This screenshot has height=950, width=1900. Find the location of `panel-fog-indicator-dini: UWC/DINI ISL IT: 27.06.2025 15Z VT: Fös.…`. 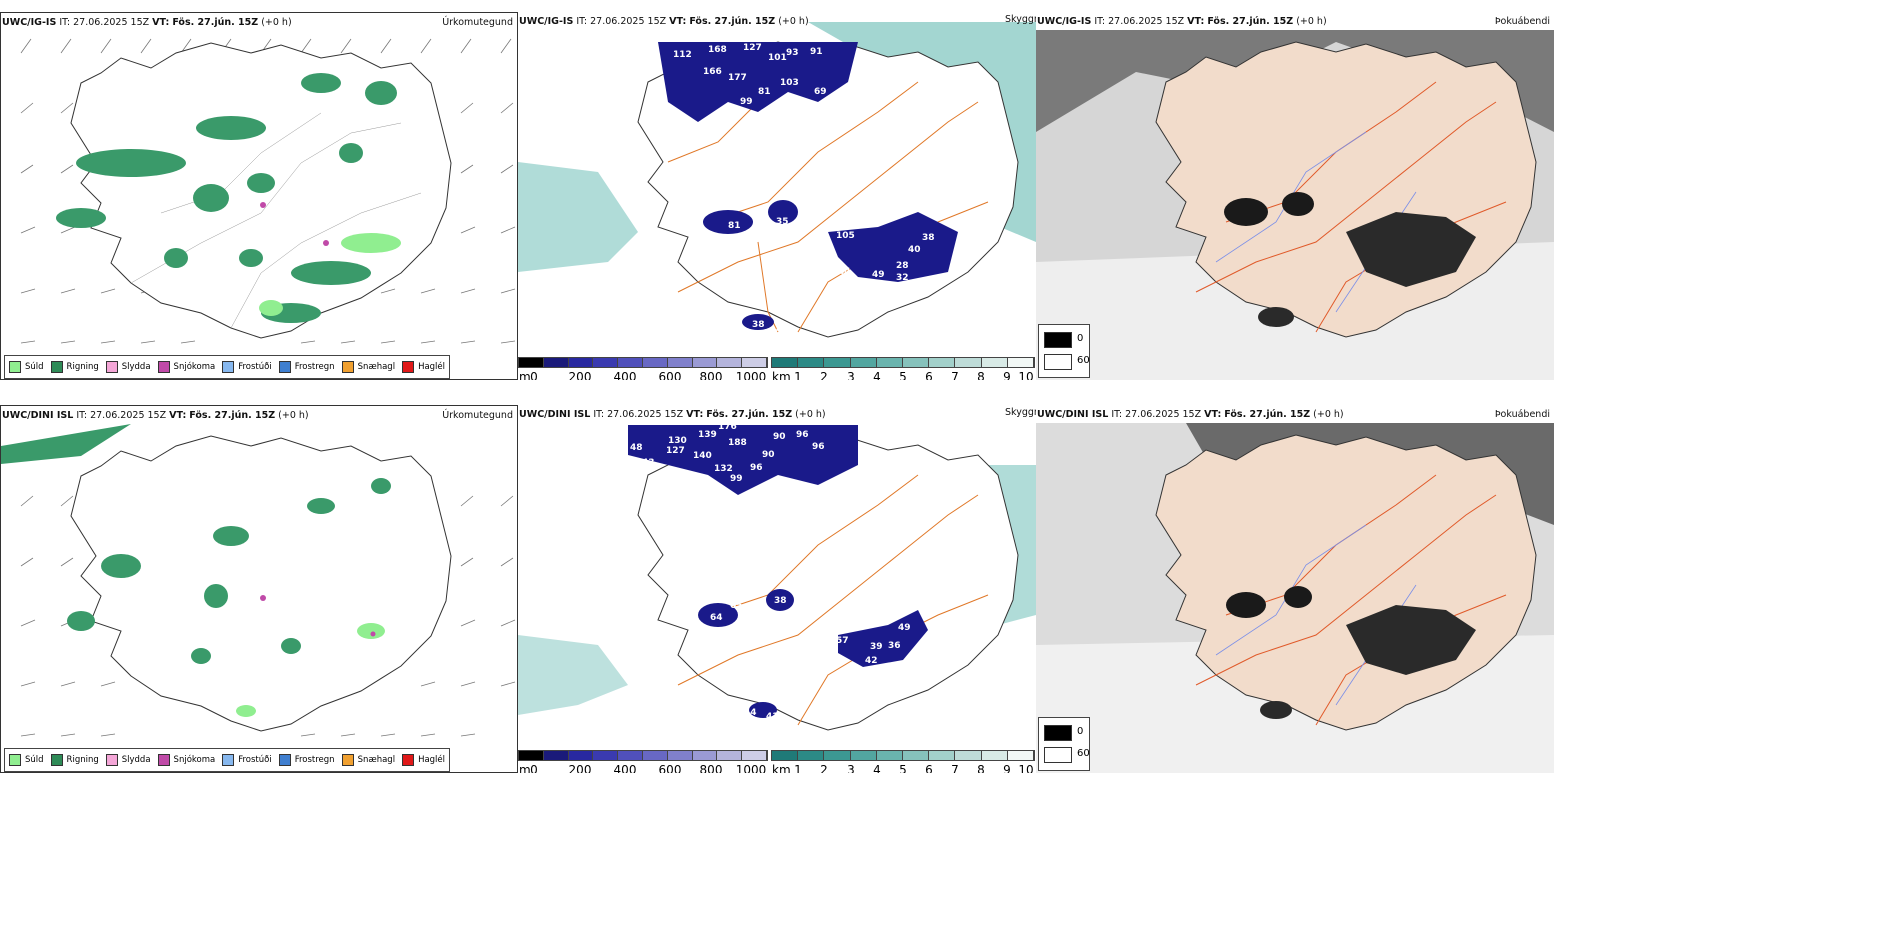

panel-fog-indicator-dini: UWC/DINI ISL IT: 27.06.2025 15Z VT: Fös.… is located at coordinates (1295, 589).